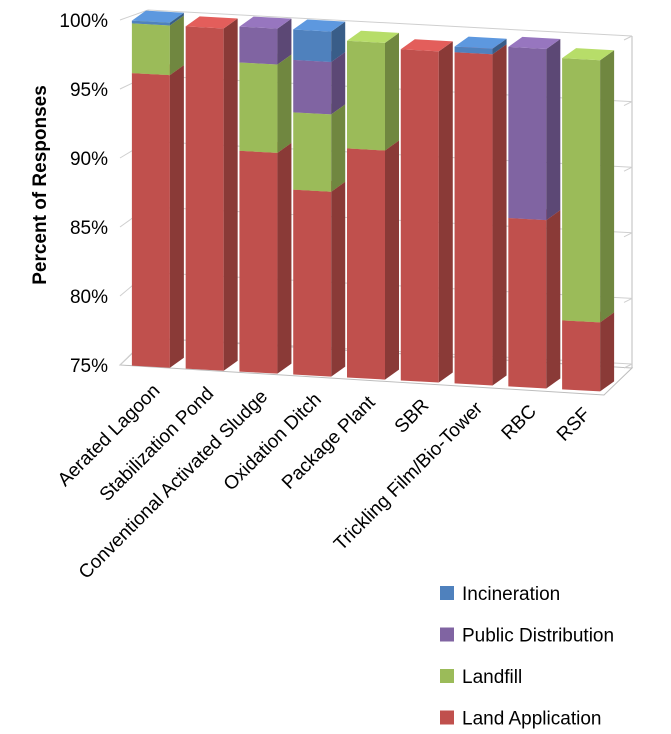  What do you see at coordinates (273, 442) in the screenshot?
I see `x-tick-label: Oxidation Ditch` at bounding box center [273, 442].